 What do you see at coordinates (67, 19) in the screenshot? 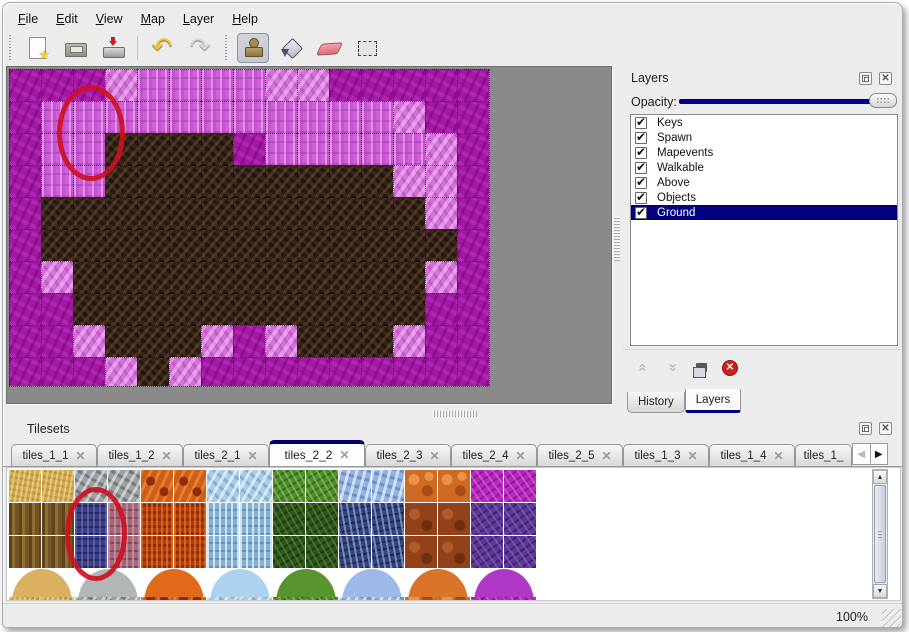
I see `menu-edit: Edit` at bounding box center [67, 19].